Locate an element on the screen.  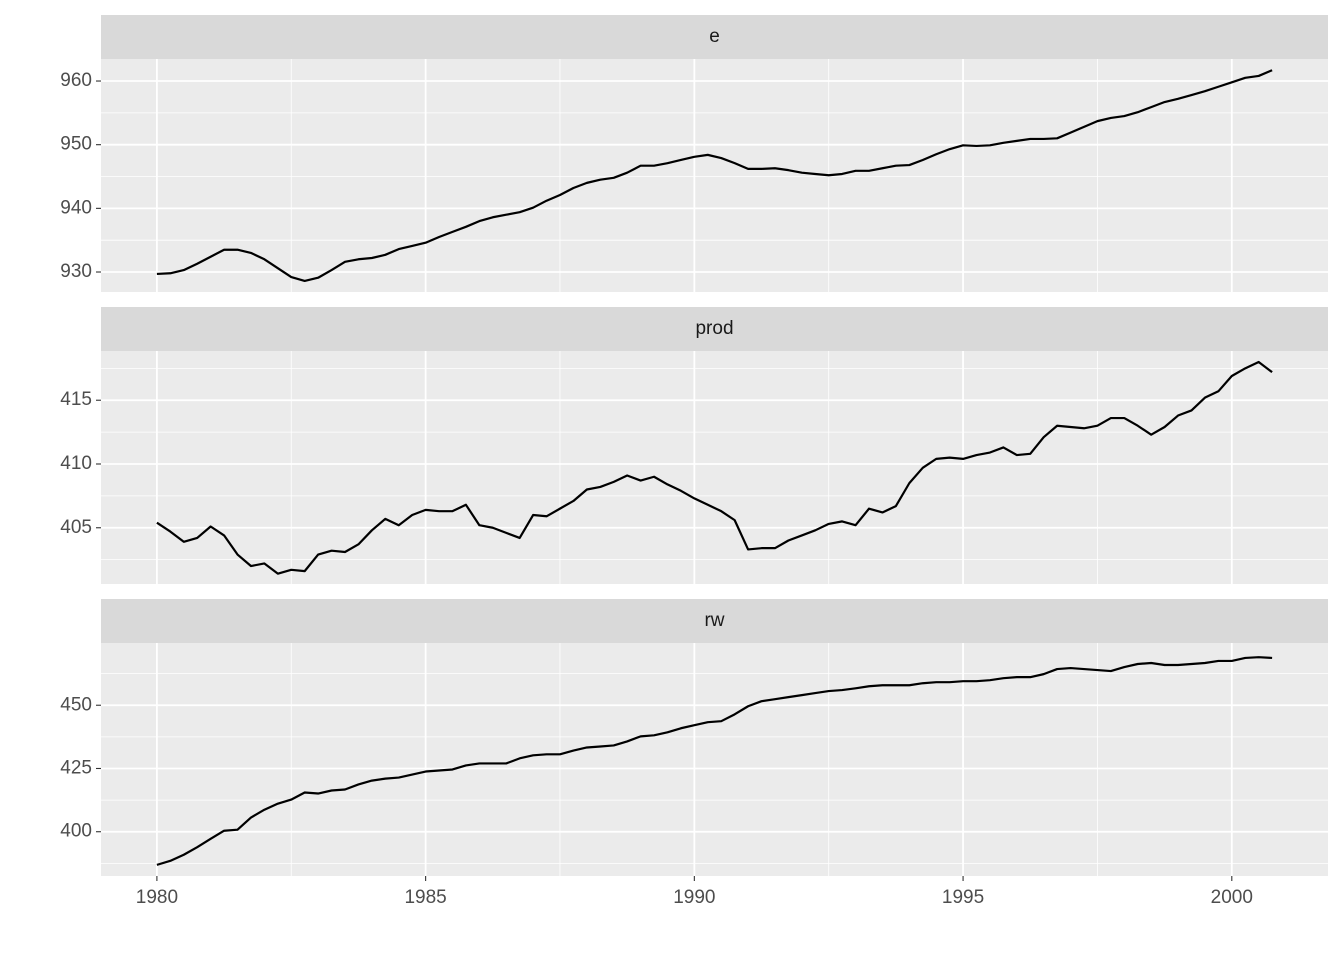
x-tick-label: 1990 is located at coordinates (694, 897).